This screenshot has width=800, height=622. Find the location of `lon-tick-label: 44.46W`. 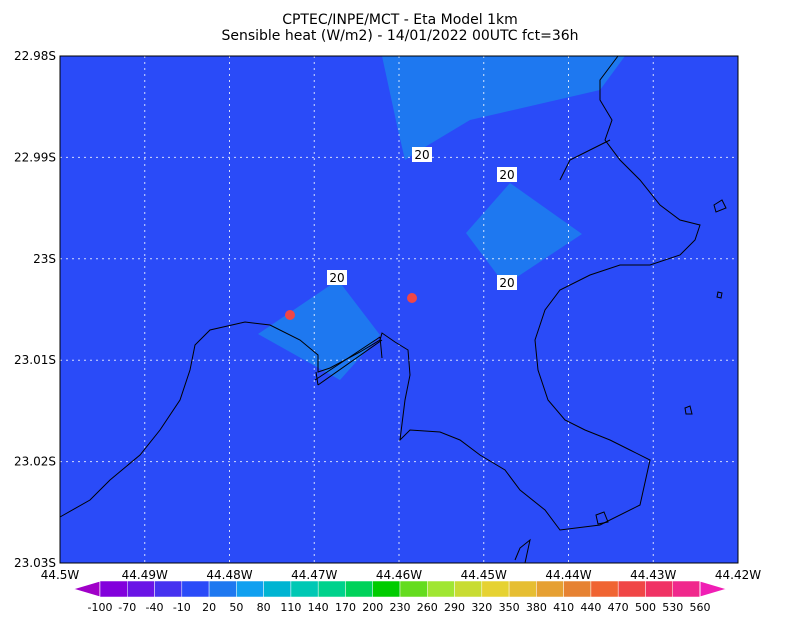

lon-tick-label: 44.46W is located at coordinates (399, 575).